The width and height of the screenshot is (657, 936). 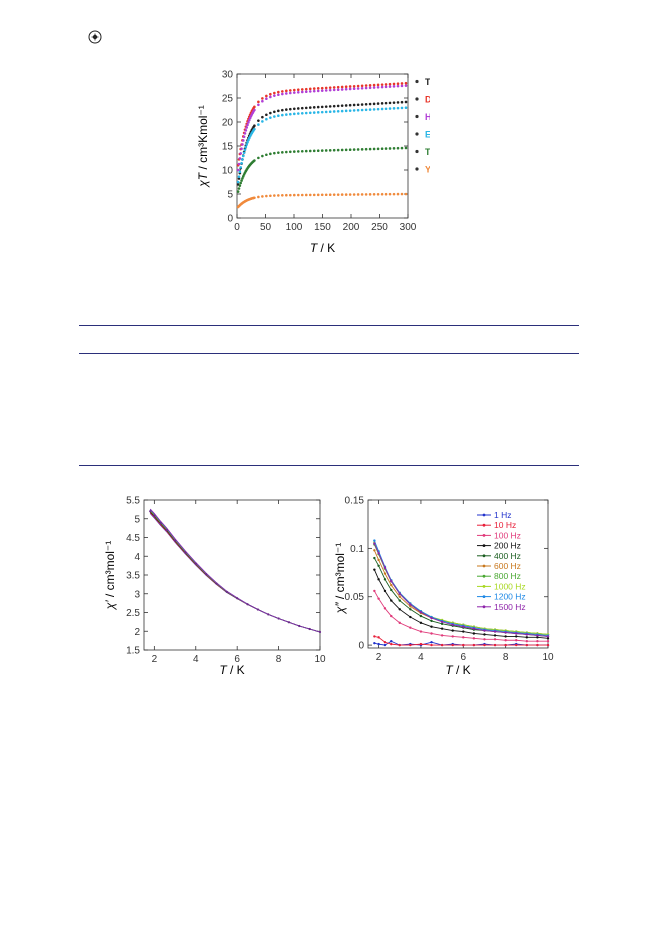 What do you see at coordinates (501, 586) in the screenshot?
I see `chi-double-prime-legend-entry: 1000 Hz` at bounding box center [501, 586].